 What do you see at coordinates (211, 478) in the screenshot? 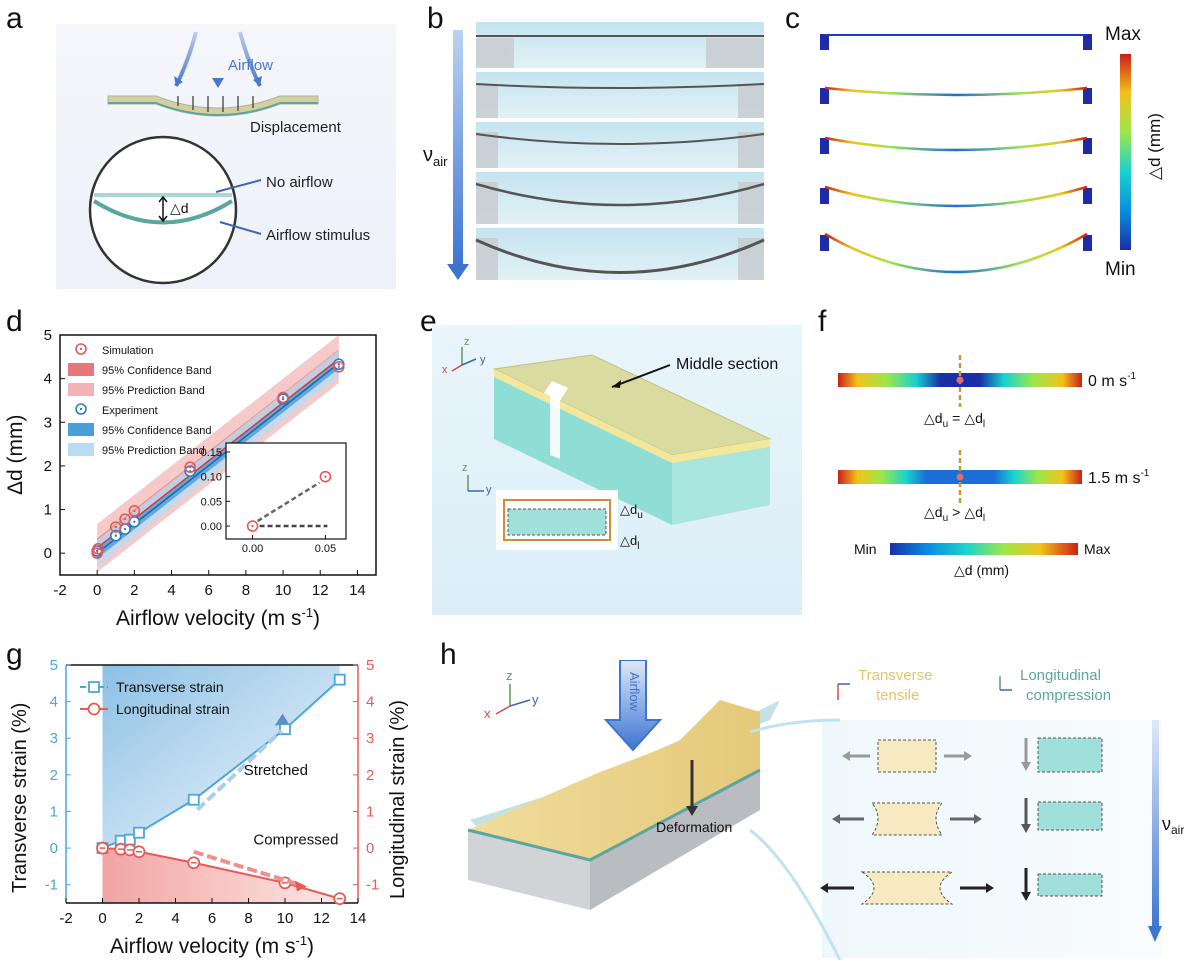
I see `inset-y-tick-label: 0.10` at bounding box center [211, 478].